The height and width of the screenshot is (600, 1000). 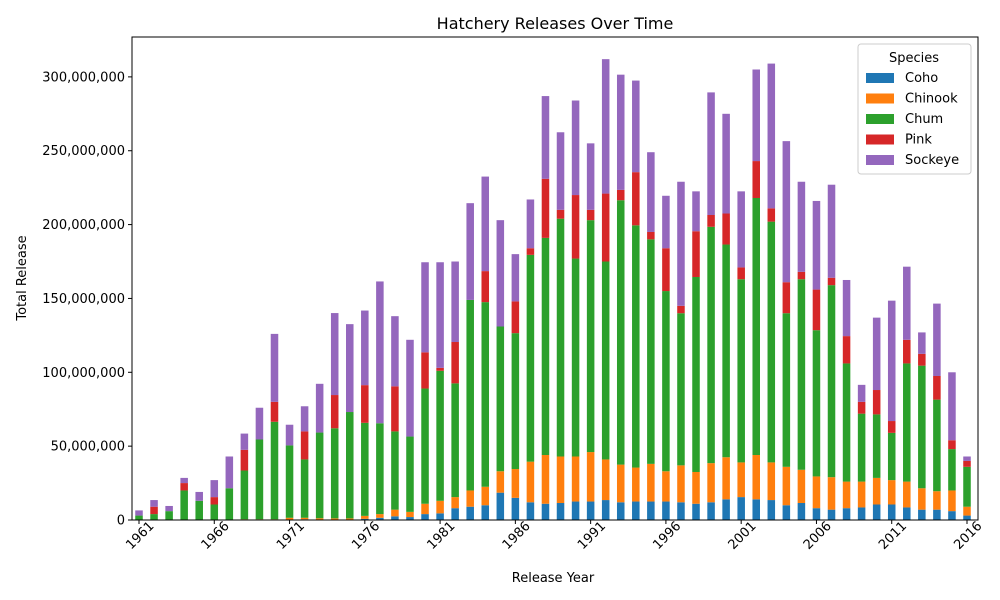 What do you see at coordinates (440, 516) in the screenshot?
I see `bar-coho-1981` at bounding box center [440, 516].